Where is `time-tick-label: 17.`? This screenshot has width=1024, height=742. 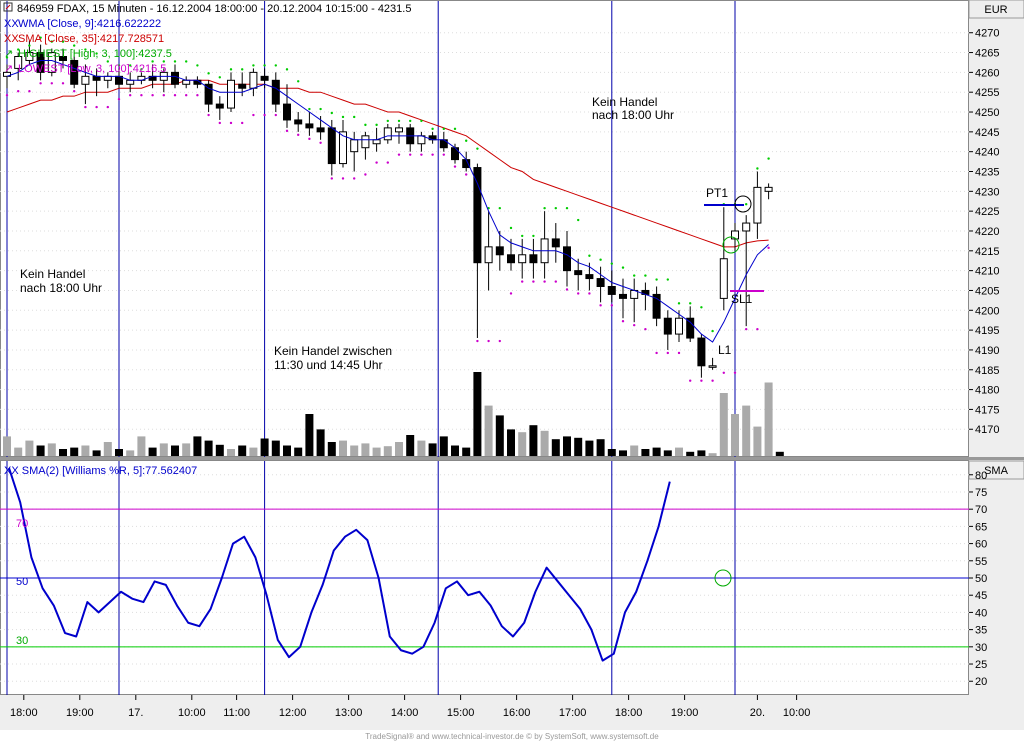
time-tick-label: 17. is located at coordinates (135, 713).